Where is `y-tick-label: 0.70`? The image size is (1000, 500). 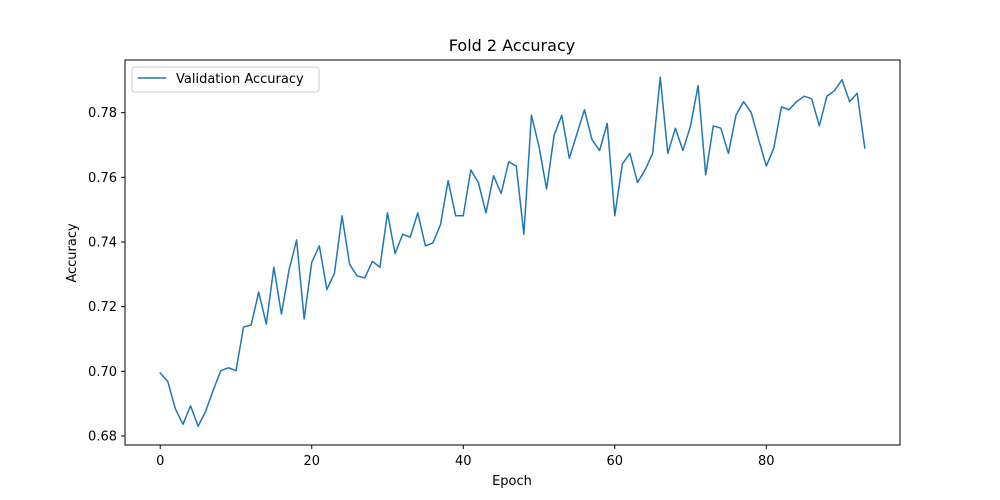
y-tick-label: 0.70 is located at coordinates (102, 372).